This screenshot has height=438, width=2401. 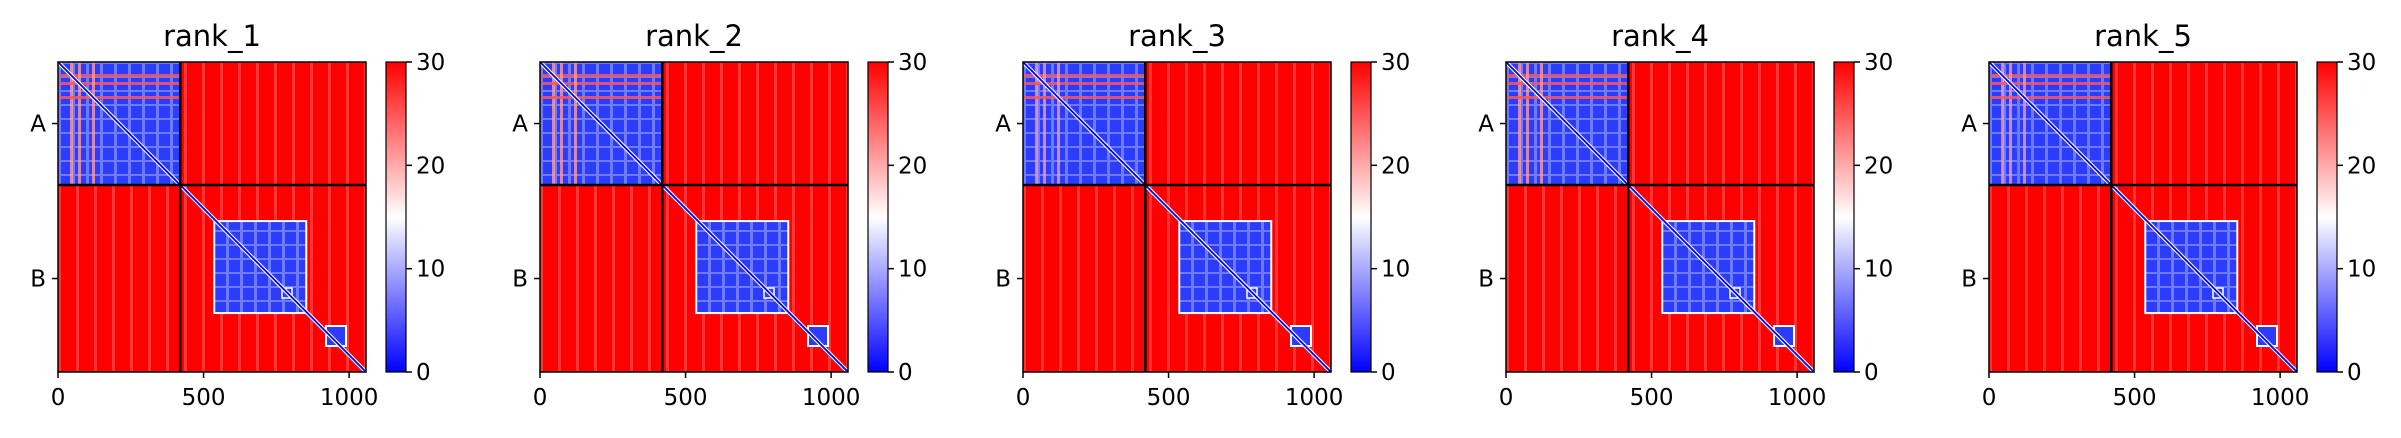 I want to click on panel-title: rank_1, so click(x=212, y=36).